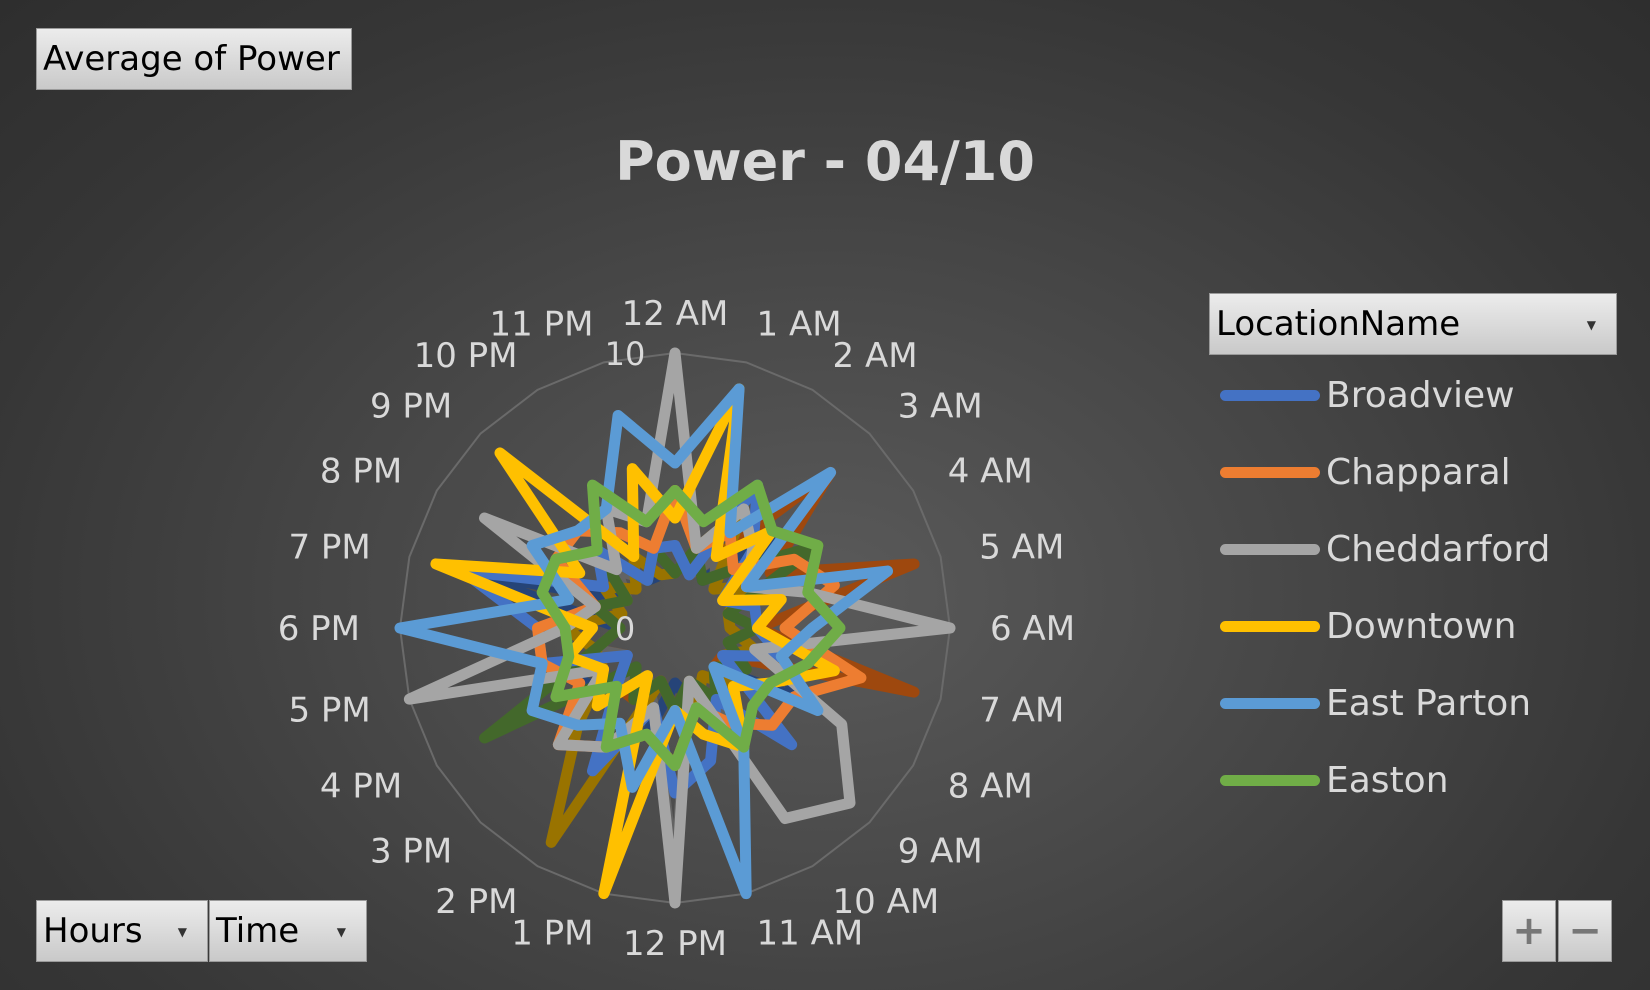 Image resolution: width=1650 pixels, height=990 pixels. I want to click on legend-label: Cheddarford, so click(1438, 549).